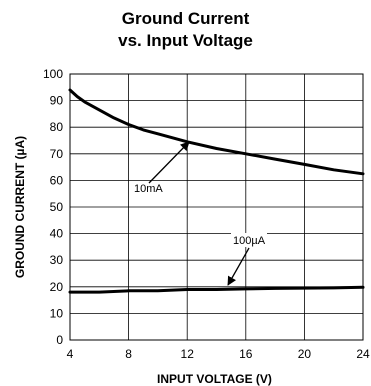 The height and width of the screenshot is (386, 371). What do you see at coordinates (246, 354) in the screenshot?
I see `x-tick-label: 16` at bounding box center [246, 354].